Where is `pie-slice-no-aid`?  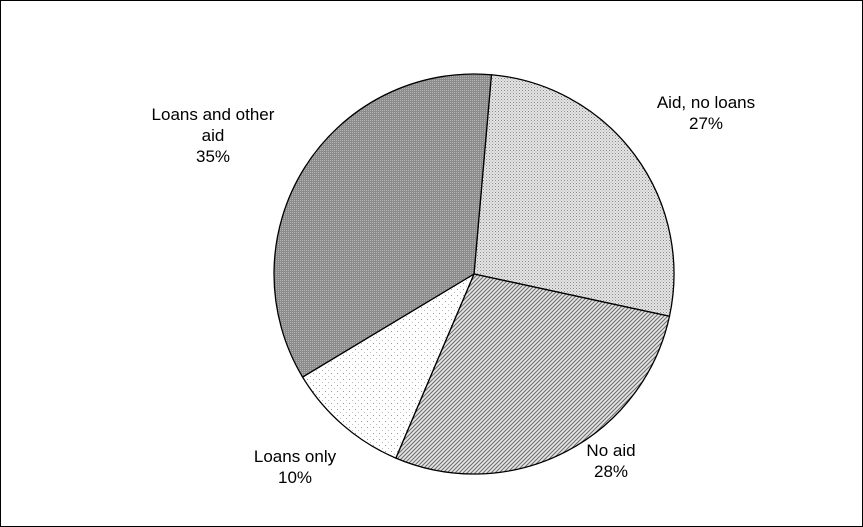
pie-slice-no-aid is located at coordinates (533, 374).